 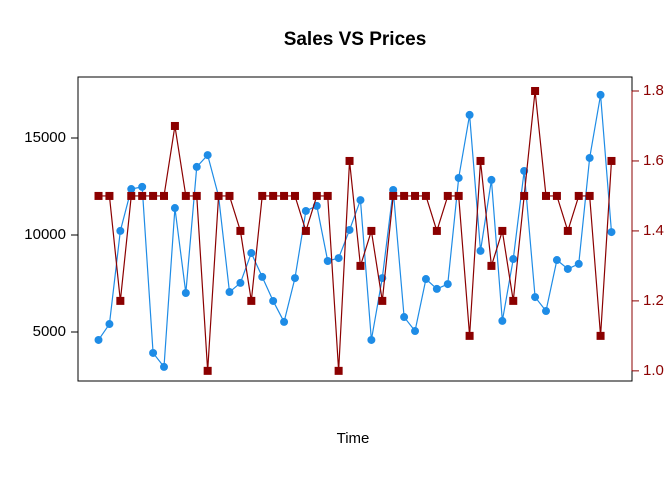 I want to click on y-tick-label: 10000, so click(x=45, y=234).